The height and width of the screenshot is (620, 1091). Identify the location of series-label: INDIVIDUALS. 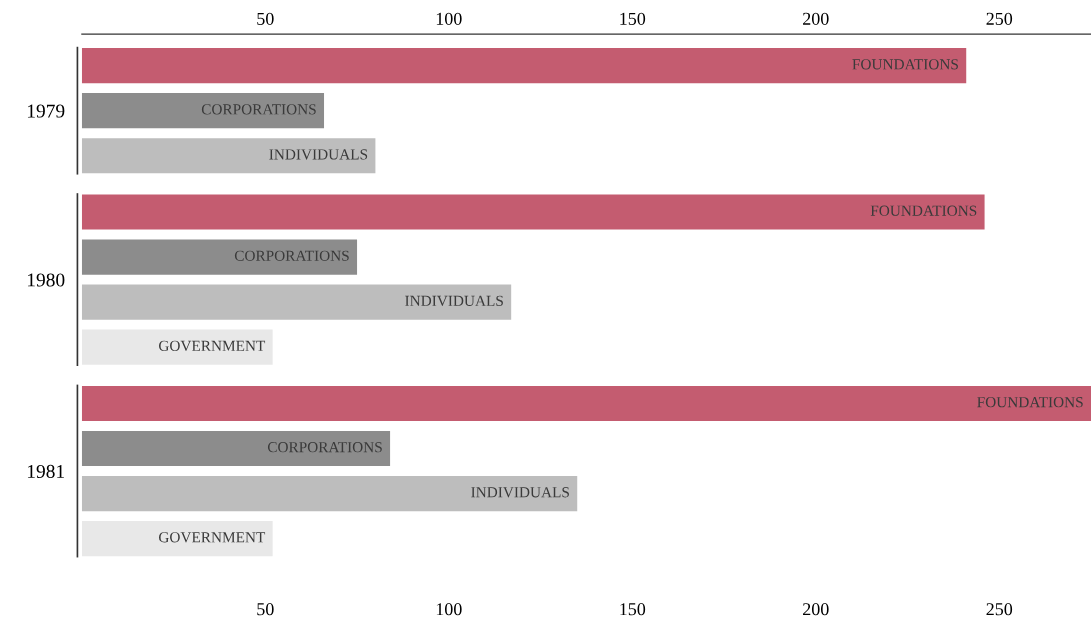
(318, 154).